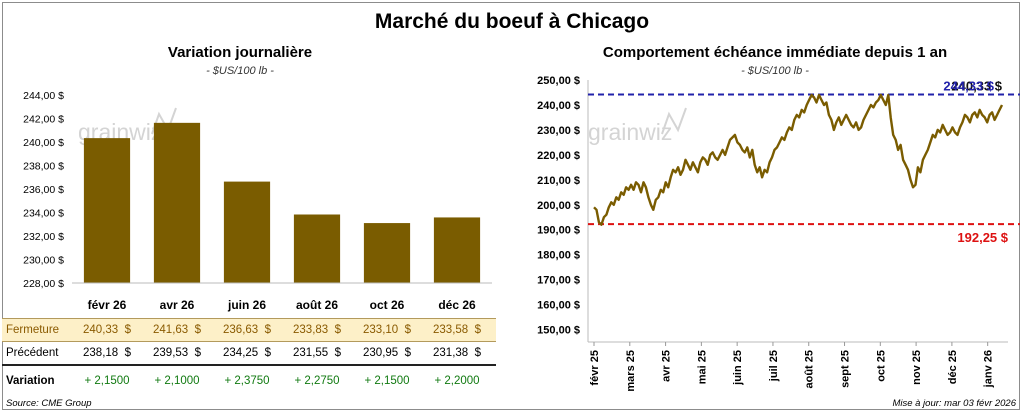 The width and height of the screenshot is (1024, 414). I want to click on table-cell: + 2,2000, so click(457, 381).